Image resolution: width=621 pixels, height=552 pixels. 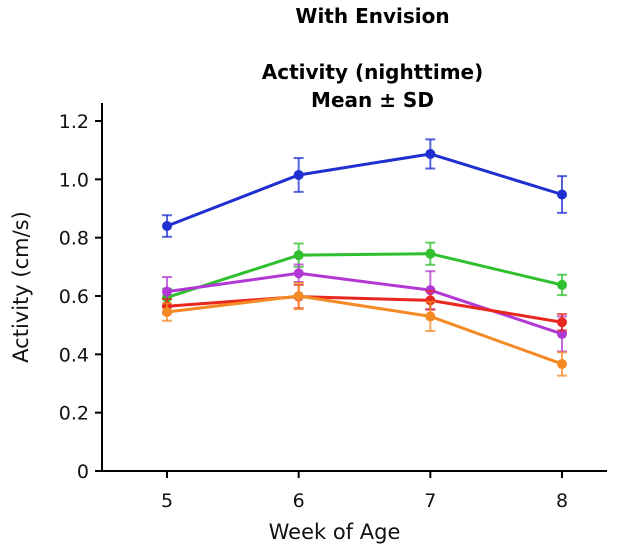 What do you see at coordinates (372, 100) in the screenshot?
I see `chart-subtitle: Mean ± SD` at bounding box center [372, 100].